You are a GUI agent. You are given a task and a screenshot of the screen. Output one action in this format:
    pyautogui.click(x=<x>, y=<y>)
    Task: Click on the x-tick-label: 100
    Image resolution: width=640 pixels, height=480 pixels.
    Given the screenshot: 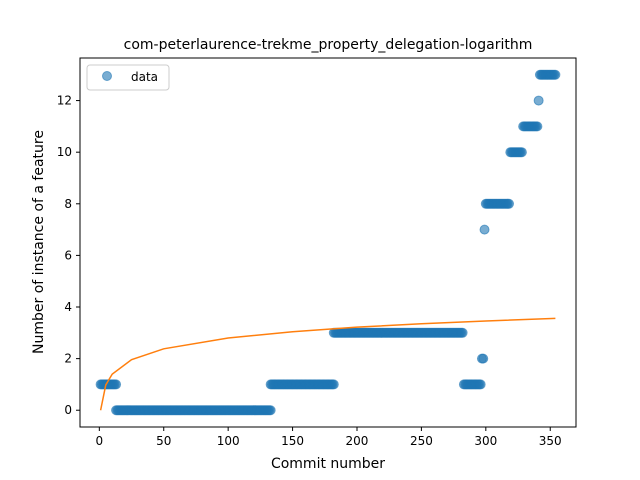 What is the action you would take?
    pyautogui.click(x=228, y=441)
    